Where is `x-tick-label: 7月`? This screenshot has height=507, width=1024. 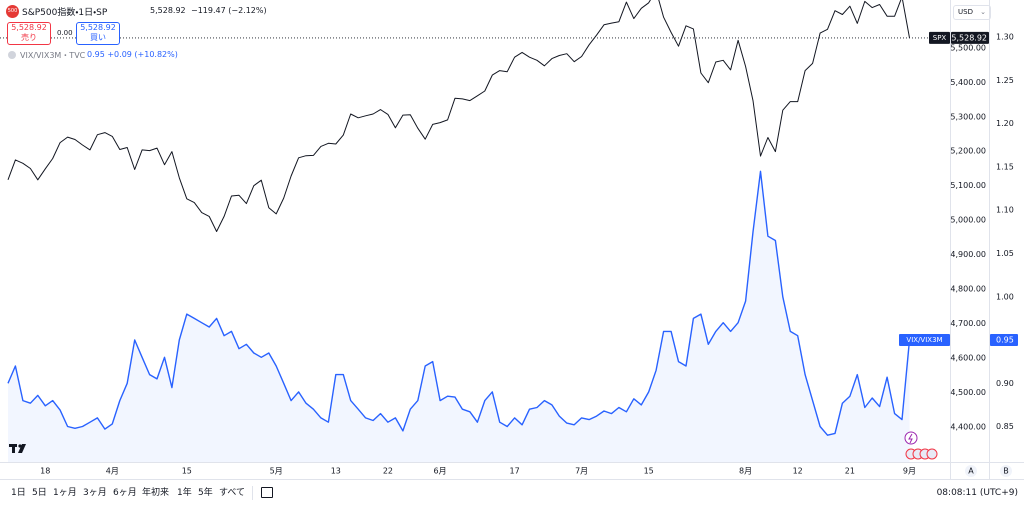 x-tick-label: 7月 is located at coordinates (581, 471).